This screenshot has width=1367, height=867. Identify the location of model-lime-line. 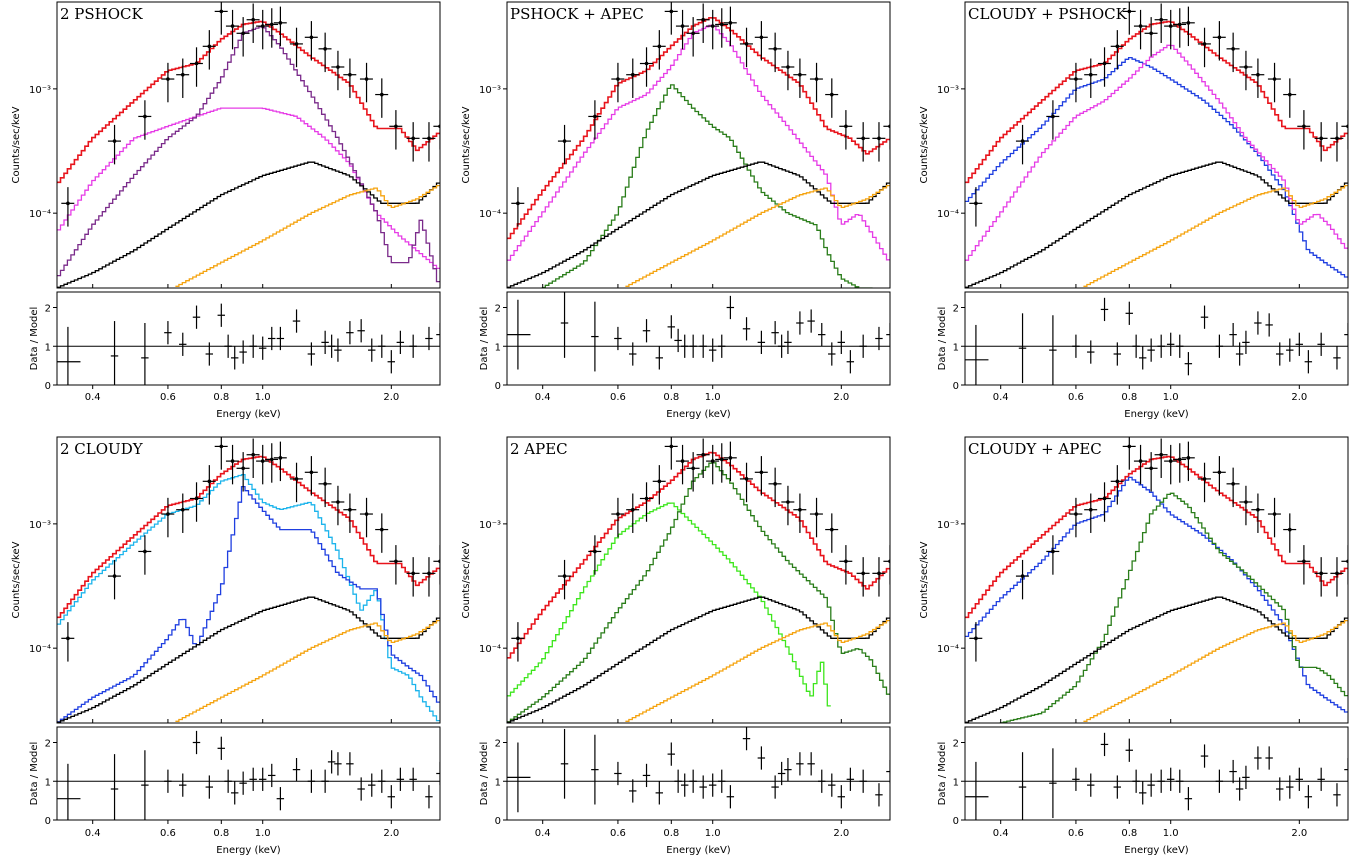
(669, 604).